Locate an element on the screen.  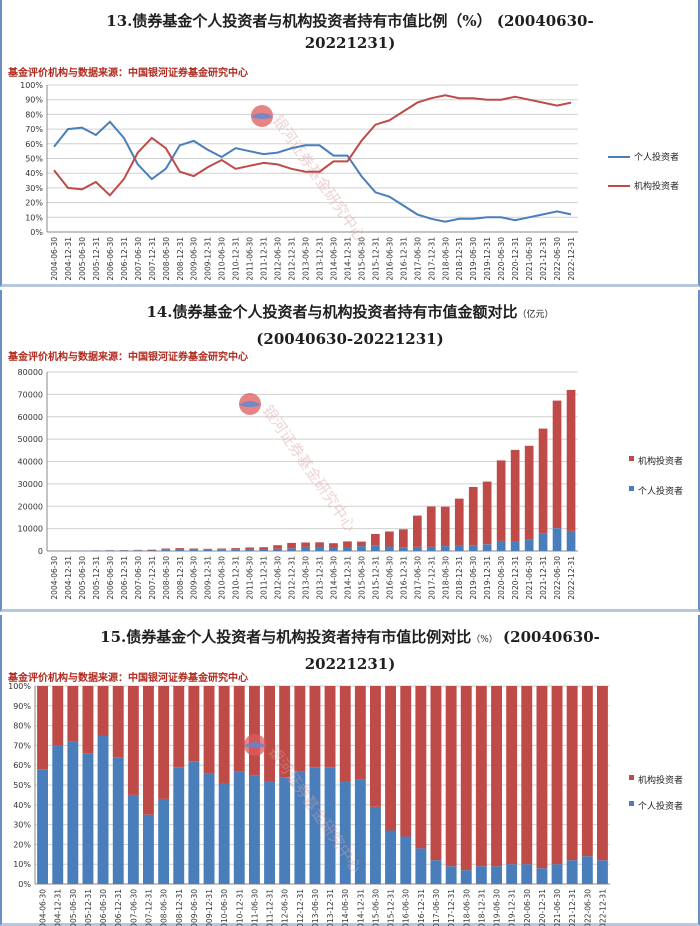
y-tick-label: 50% is located at coordinates (34, 159).